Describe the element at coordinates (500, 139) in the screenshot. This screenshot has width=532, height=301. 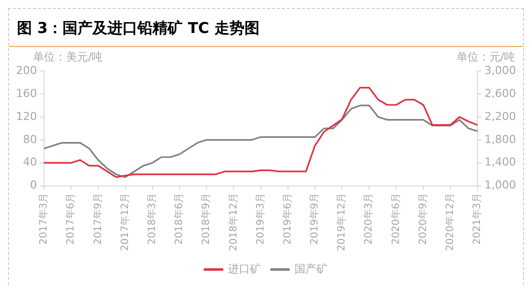
I see `y2-tick-label: 1,800` at that location.